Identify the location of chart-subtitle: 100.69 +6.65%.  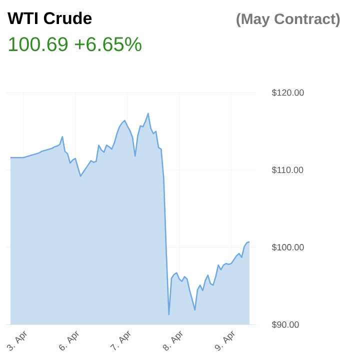
(75, 44).